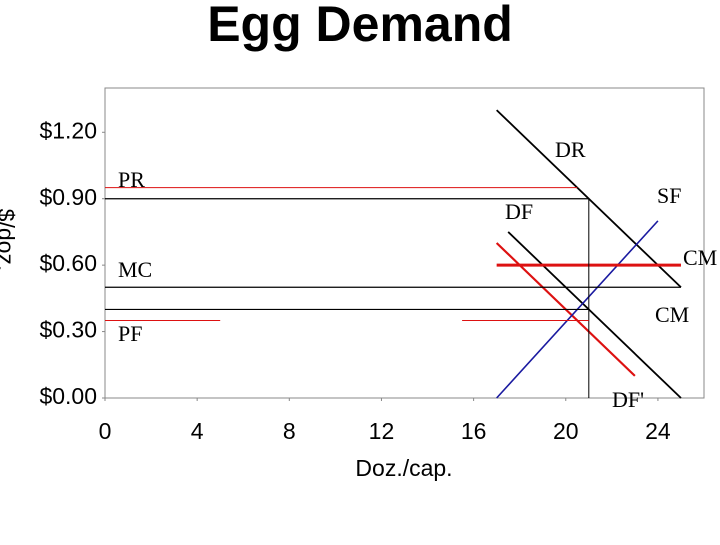 The image size is (720, 545). Describe the element at coordinates (474, 431) in the screenshot. I see `x-tick-label: 16` at that location.